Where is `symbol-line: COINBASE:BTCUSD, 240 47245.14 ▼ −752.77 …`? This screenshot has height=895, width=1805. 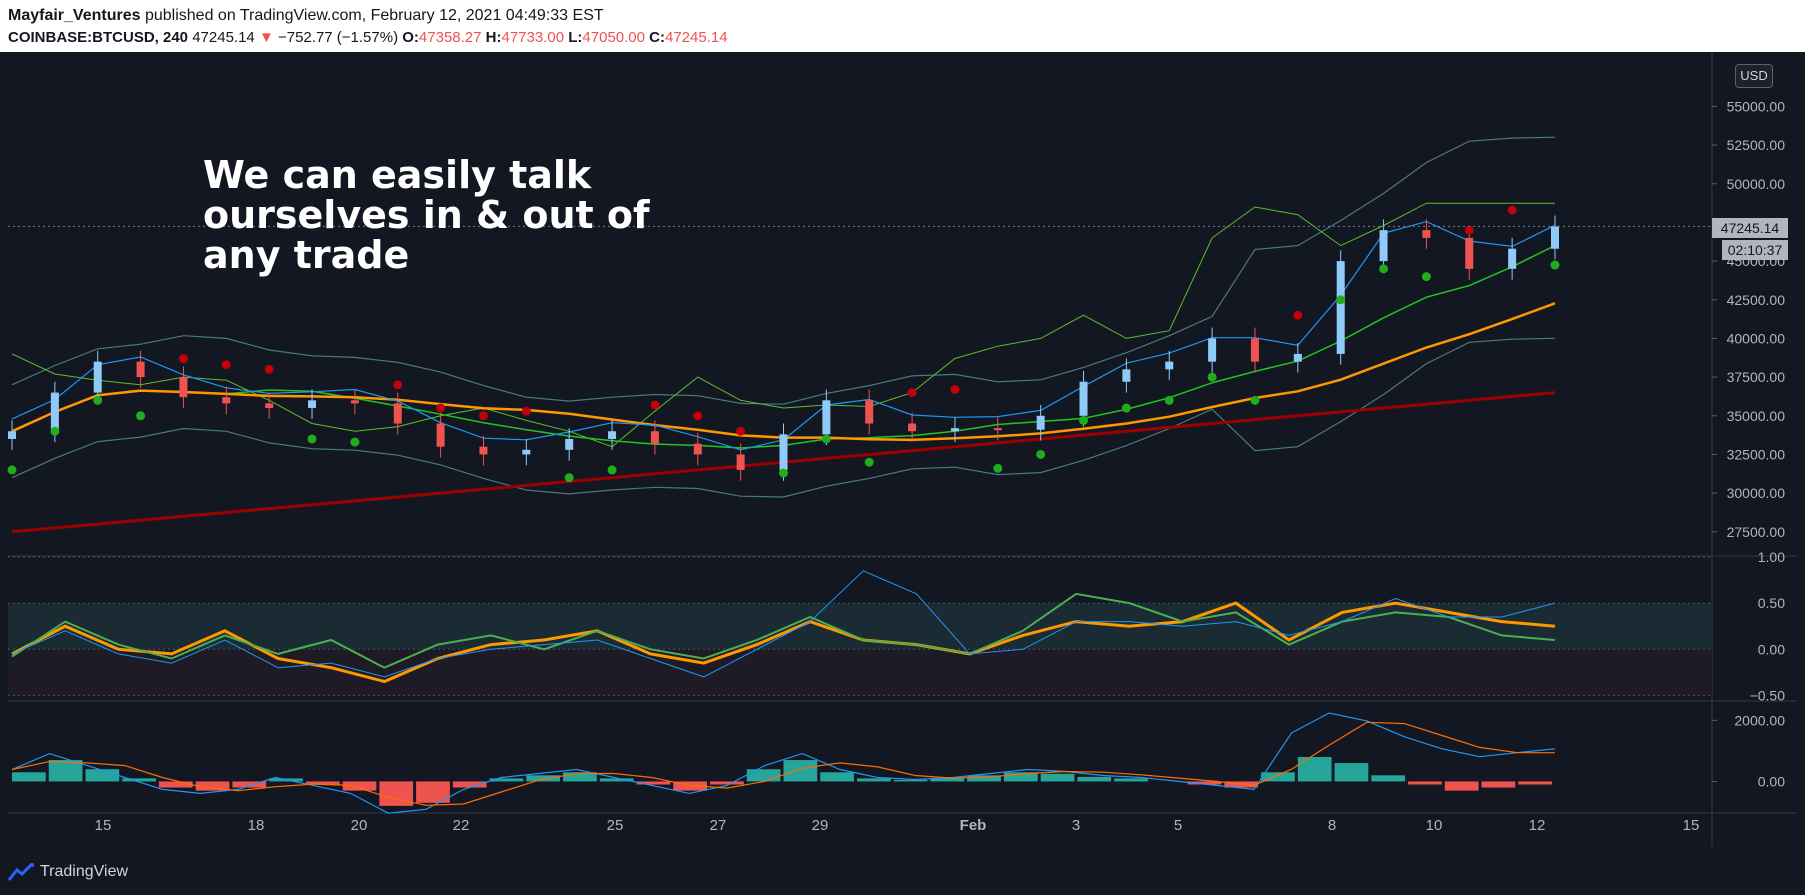 symbol-line: COINBASE:BTCUSD, 240 47245.14 ▼ −752.77 … is located at coordinates (368, 37).